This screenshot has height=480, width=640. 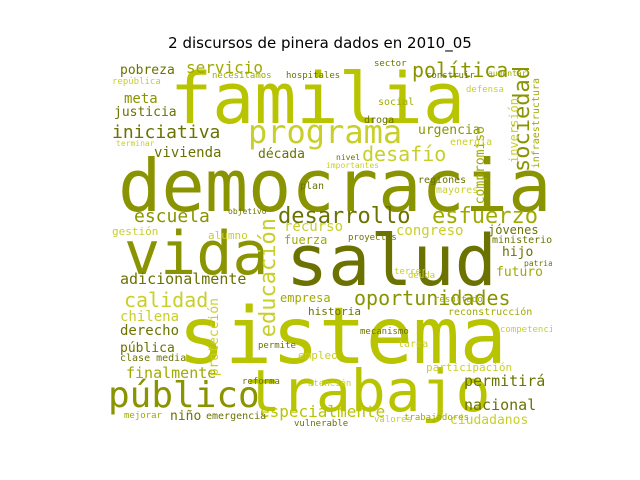 What do you see at coordinates (522, 240) in the screenshot?
I see `word: ministerio` at bounding box center [522, 240].